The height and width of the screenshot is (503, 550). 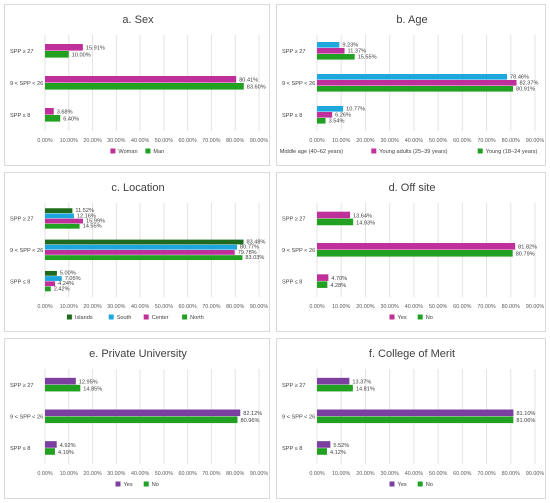 What do you see at coordinates (247, 253) in the screenshot?
I see `data-label: 79.78%` at bounding box center [247, 253].